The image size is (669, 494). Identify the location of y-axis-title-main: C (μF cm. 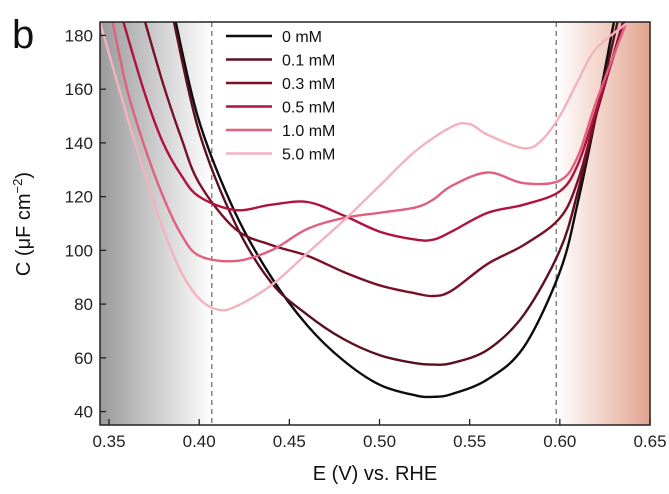
(24, 234).